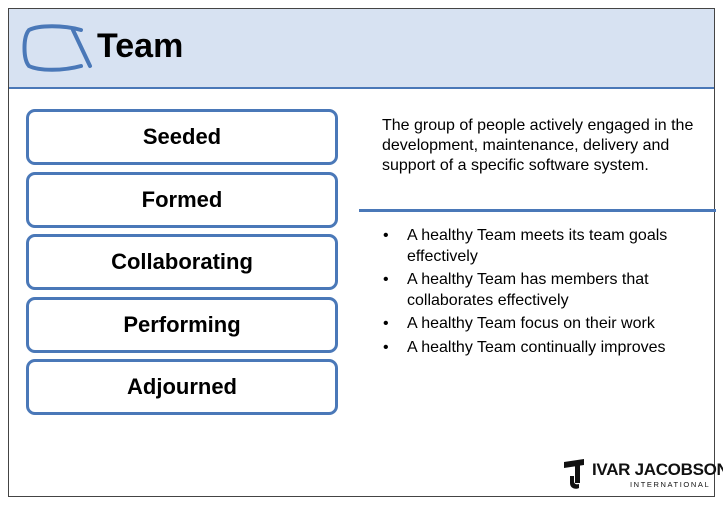 The width and height of the screenshot is (723, 507). Describe the element at coordinates (140, 46) in the screenshot. I see `page-title: Team` at that location.